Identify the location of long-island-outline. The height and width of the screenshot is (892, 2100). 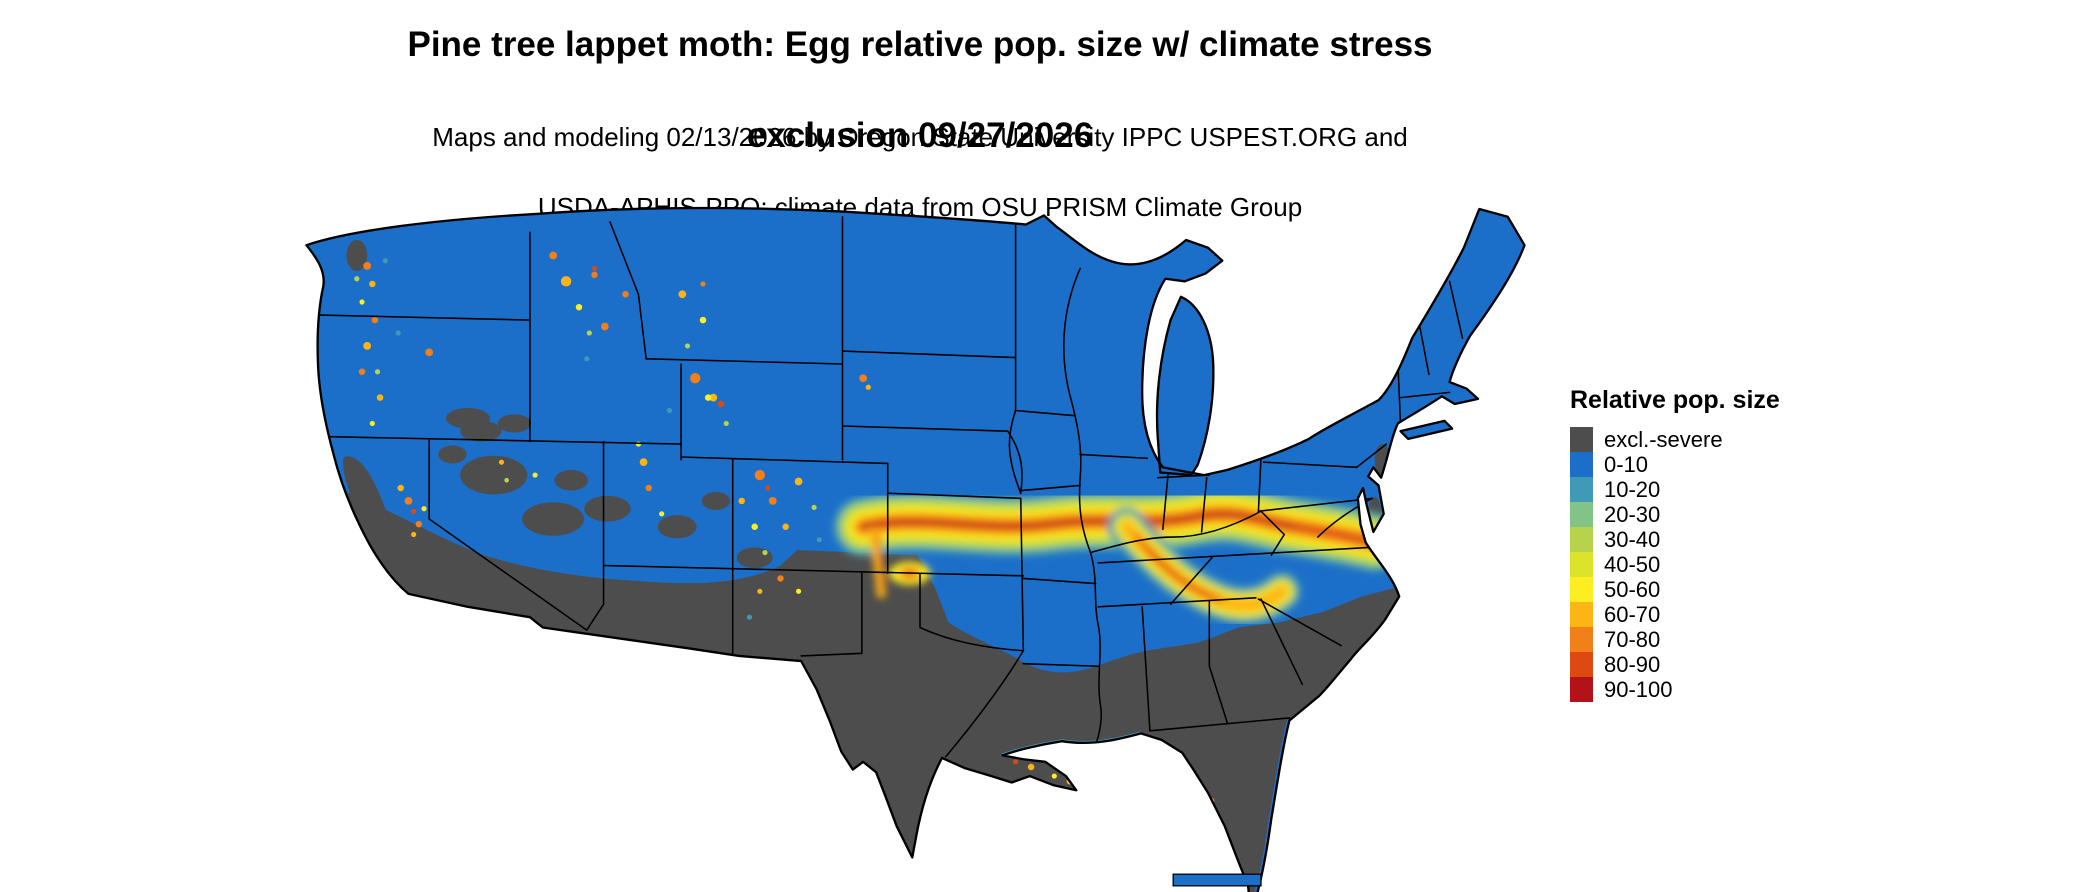
(1426, 430).